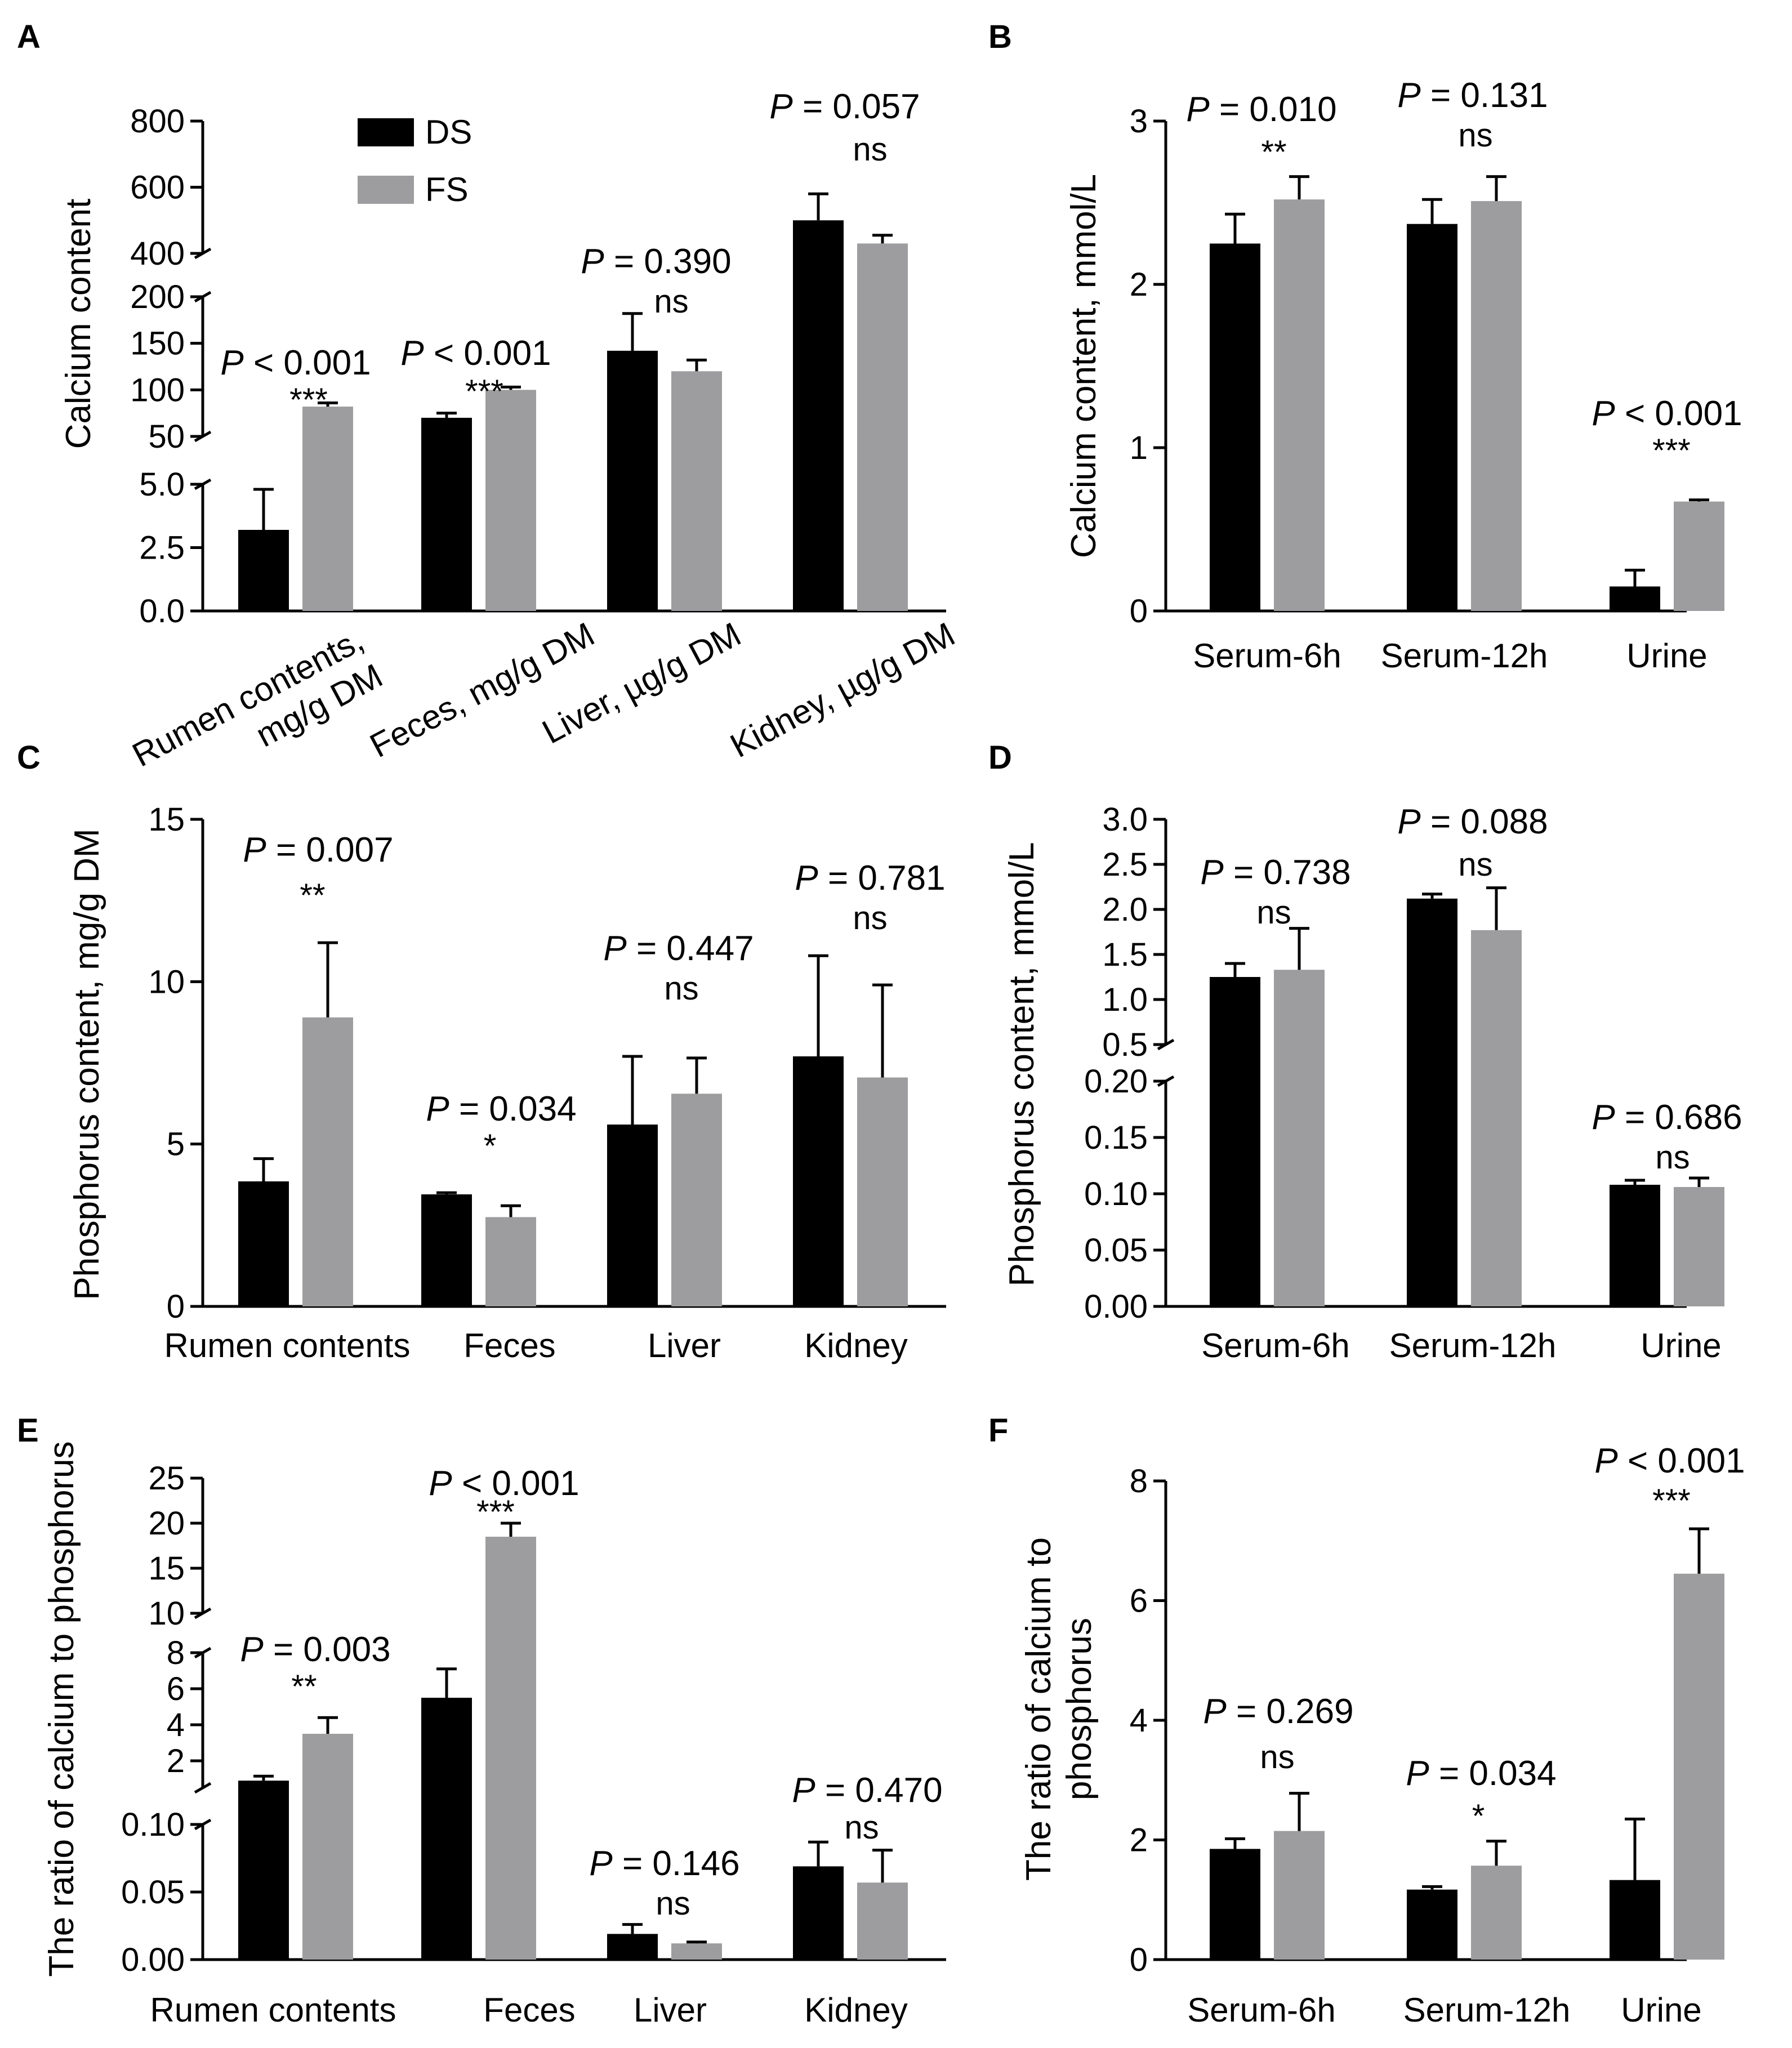 The width and height of the screenshot is (1792, 2048). What do you see at coordinates (318, 850) in the screenshot?
I see `p-value-label: P = 0.007` at bounding box center [318, 850].